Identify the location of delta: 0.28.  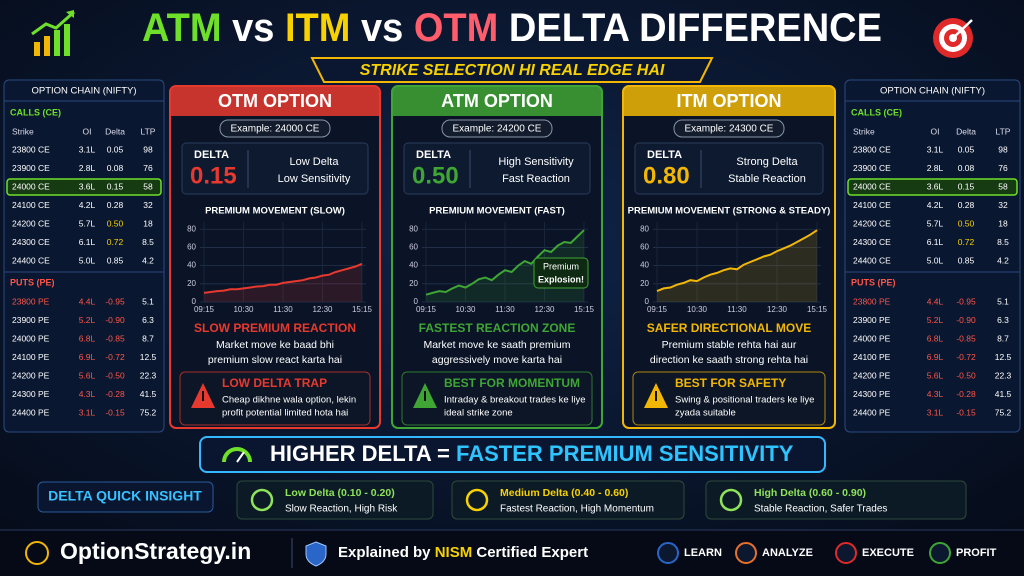
(115, 205).